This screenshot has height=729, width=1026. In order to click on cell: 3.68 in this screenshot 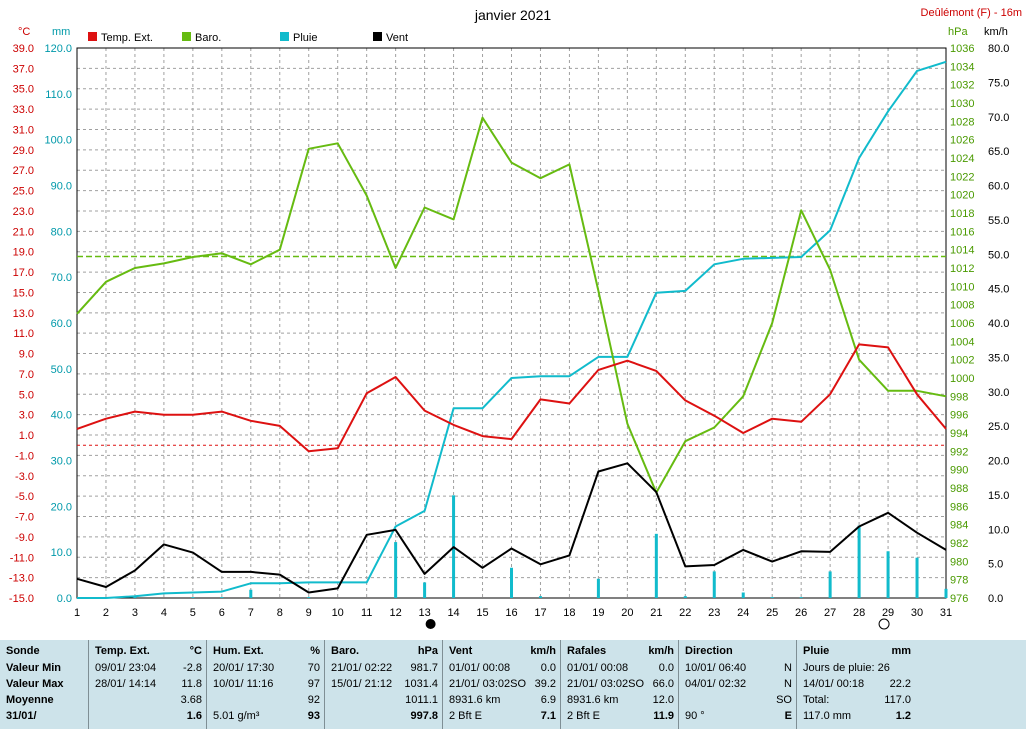, I will do `click(191, 700)`.